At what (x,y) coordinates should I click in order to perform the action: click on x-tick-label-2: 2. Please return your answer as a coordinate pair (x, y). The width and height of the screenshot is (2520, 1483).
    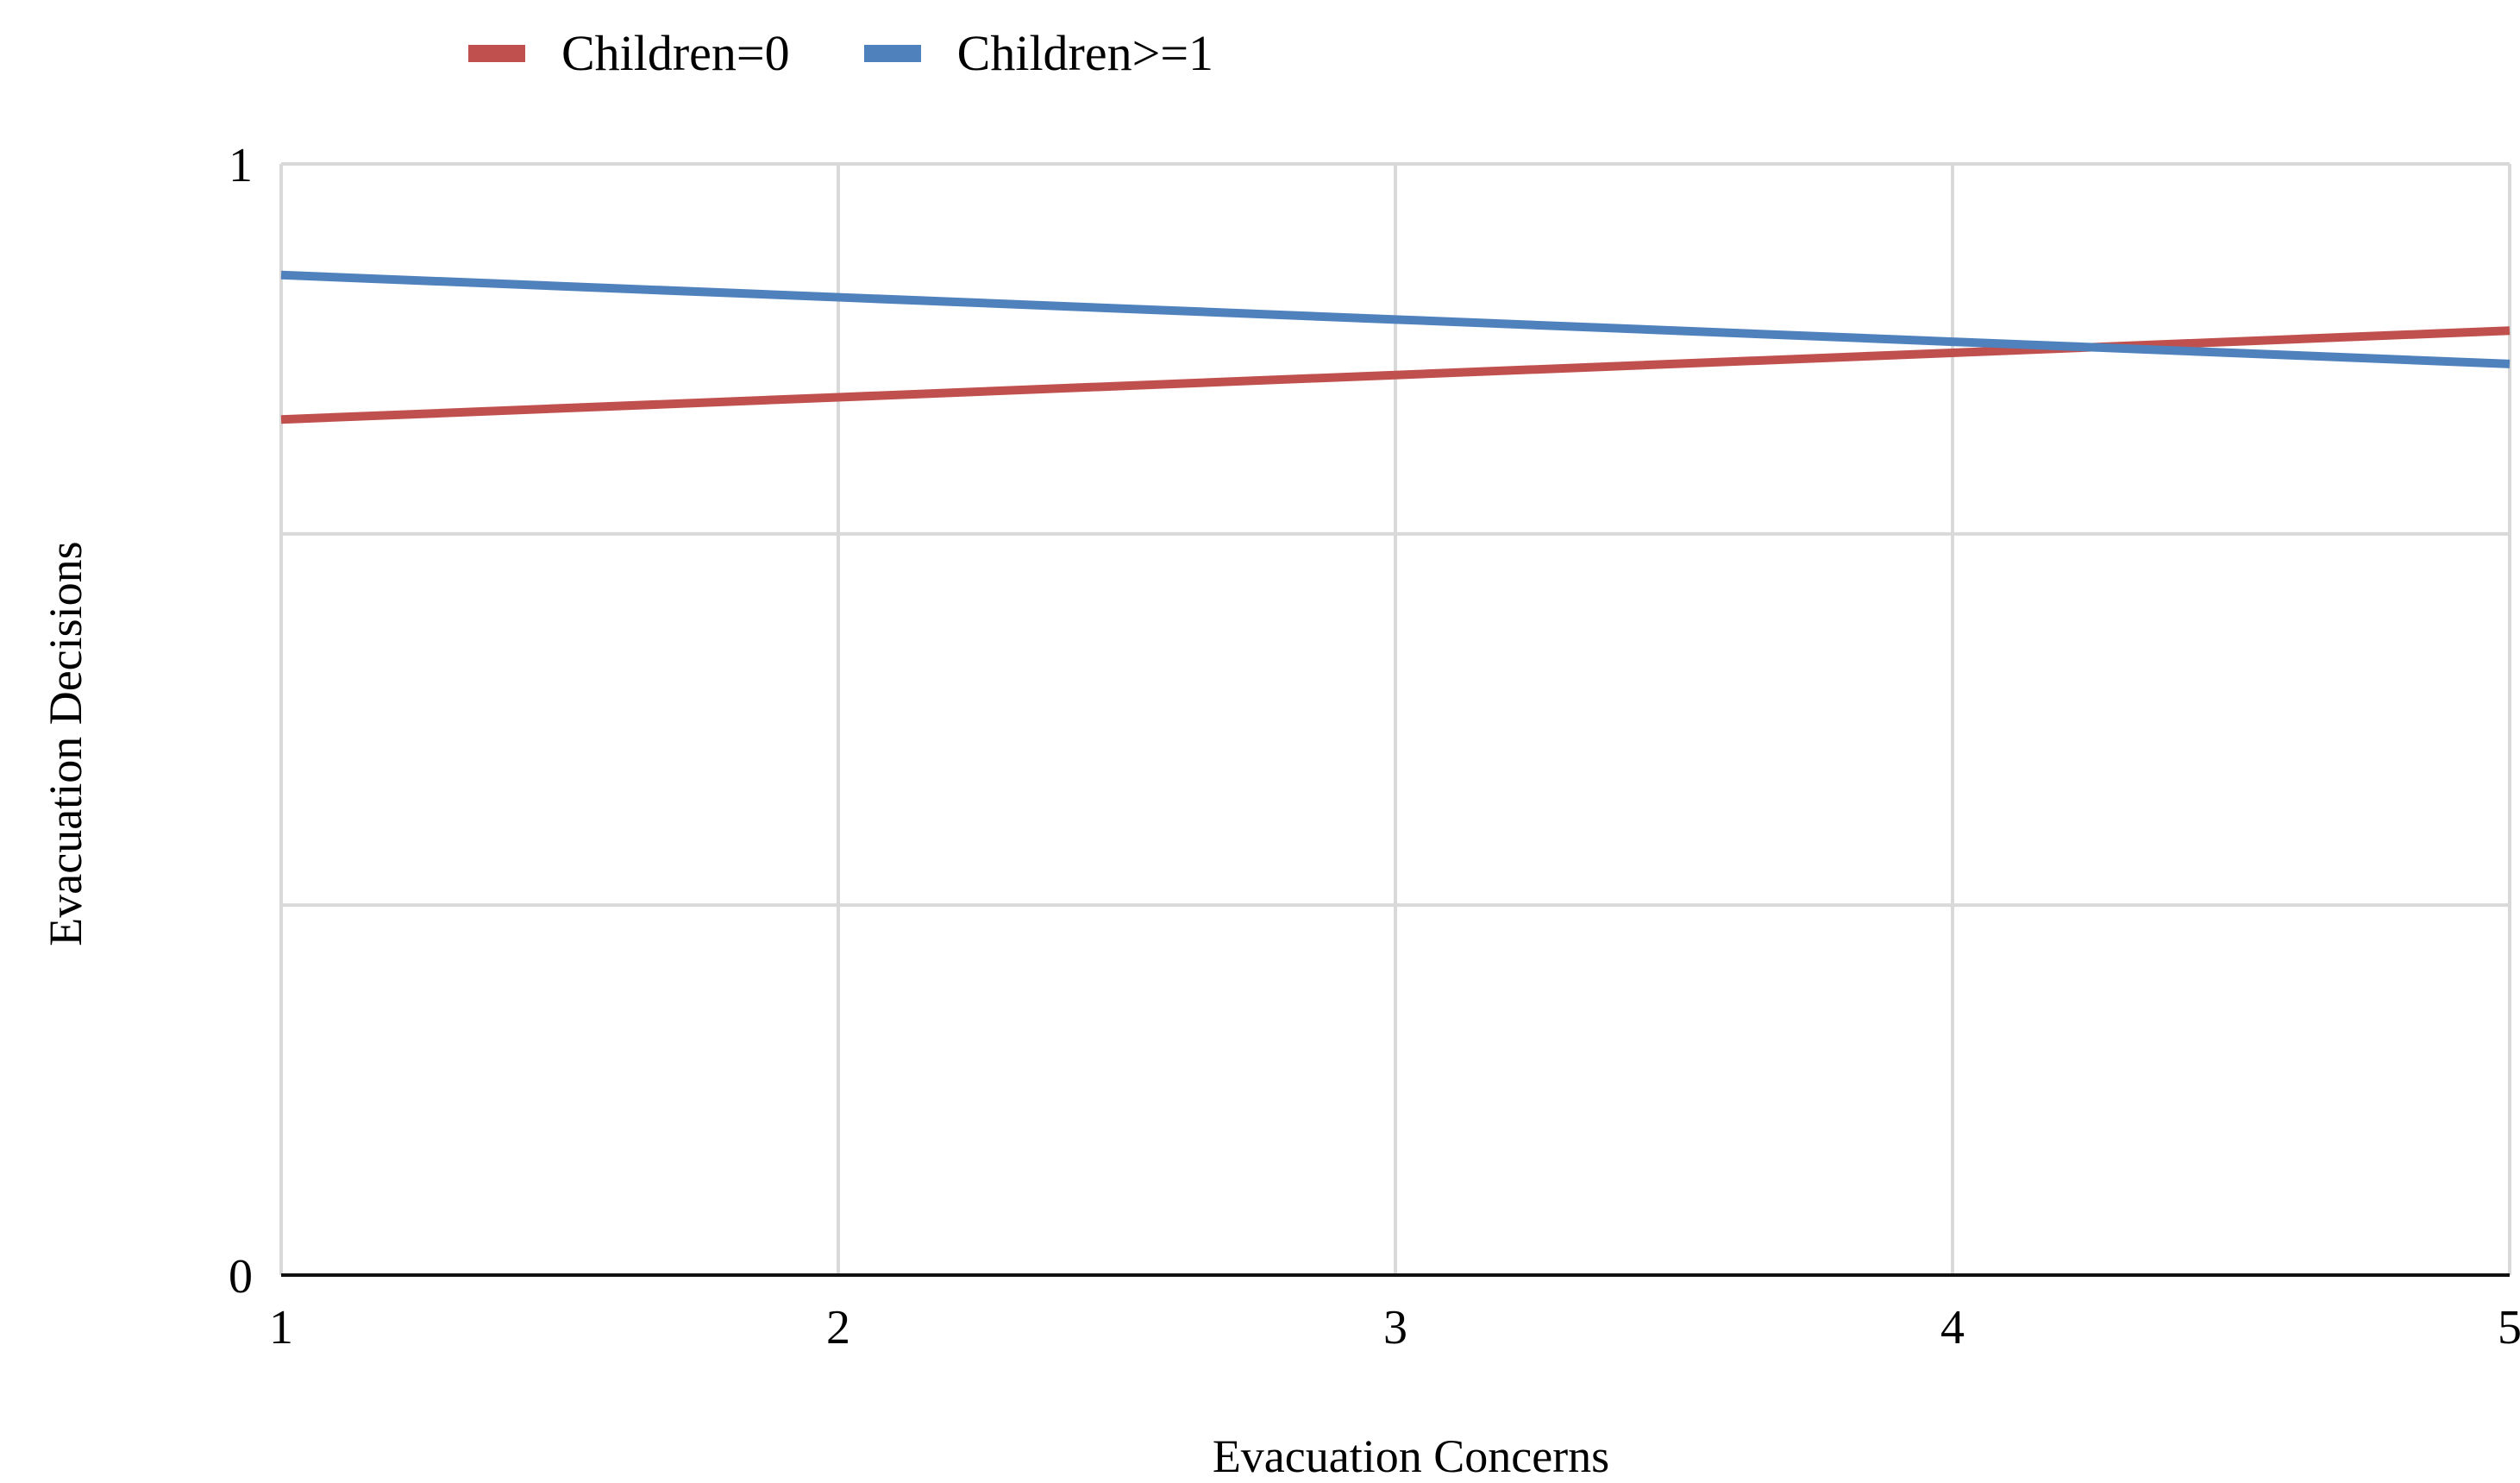
    Looking at the image, I should click on (838, 1327).